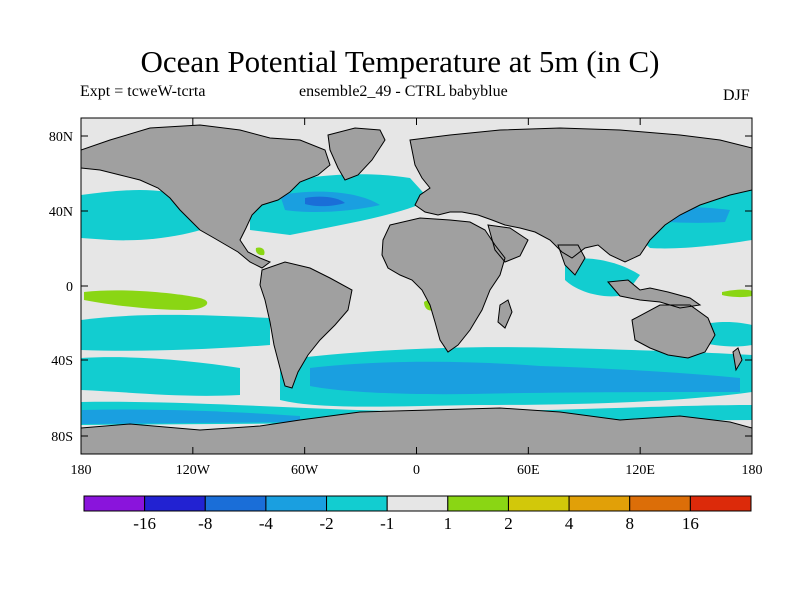 The image size is (800, 600). I want to click on experiment-label: Expt = tcweW-tcrta, so click(143, 91).